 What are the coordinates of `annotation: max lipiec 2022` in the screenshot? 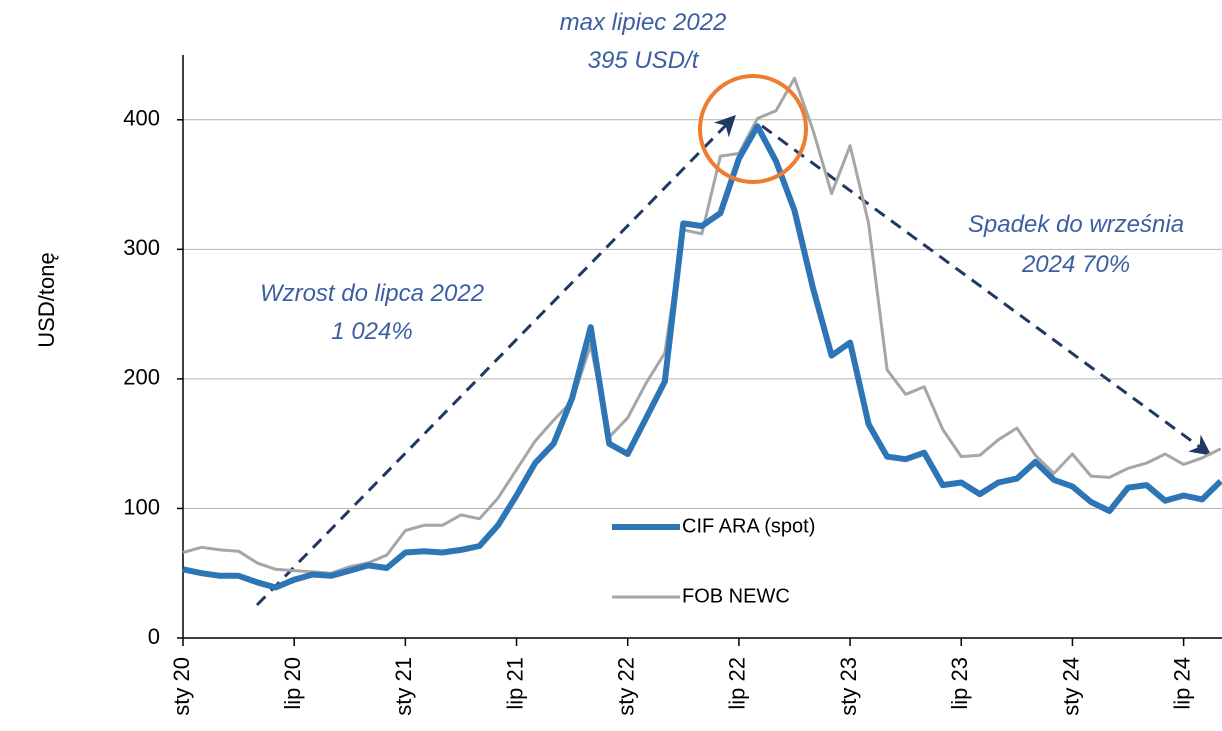 It's located at (643, 22).